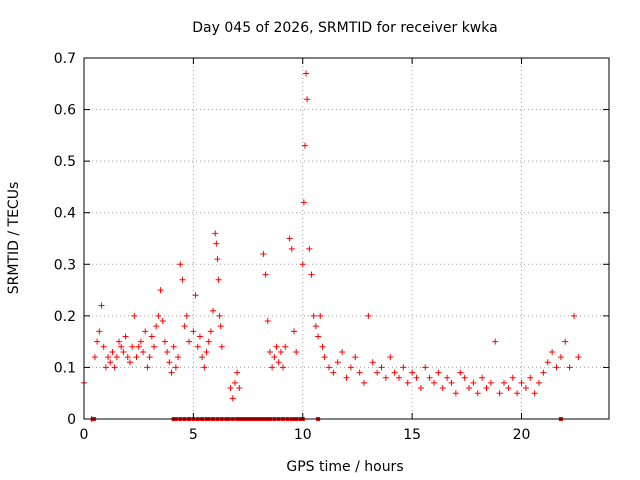  Describe the element at coordinates (193, 435) in the screenshot. I see `x-tick-label: 5` at that location.